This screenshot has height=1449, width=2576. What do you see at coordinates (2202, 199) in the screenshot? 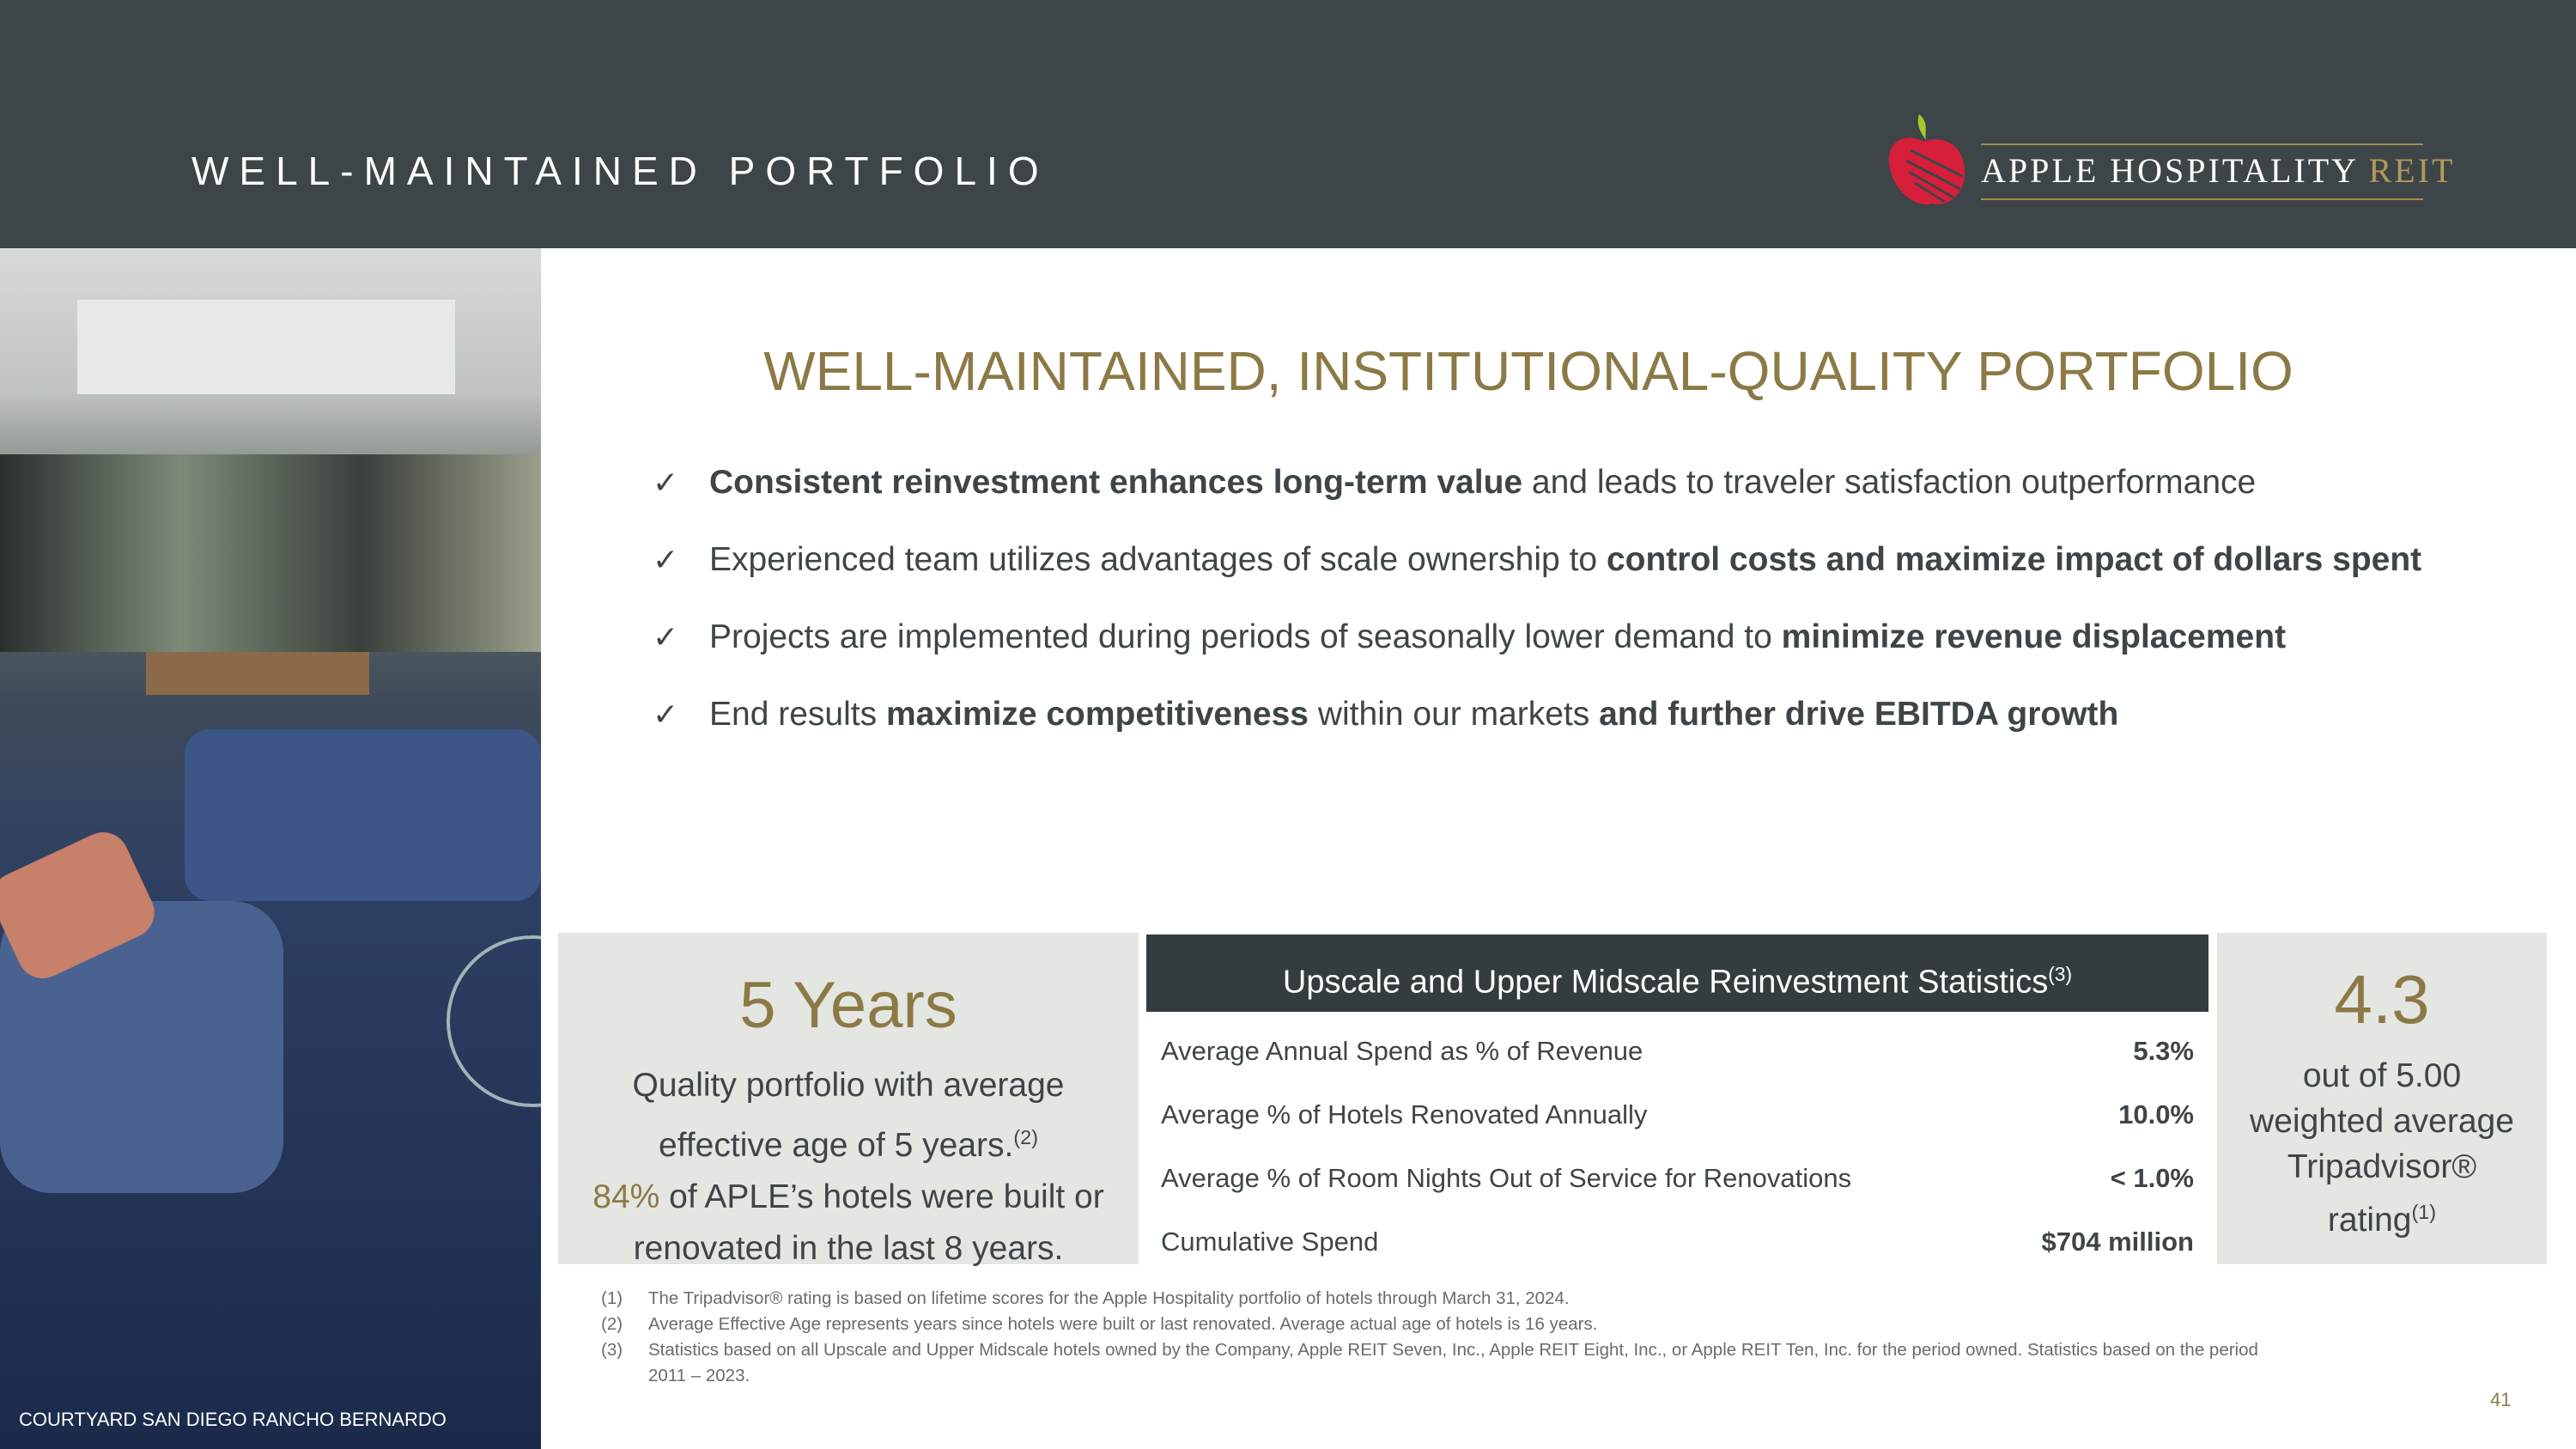
I see `logo-rule-bottom` at bounding box center [2202, 199].